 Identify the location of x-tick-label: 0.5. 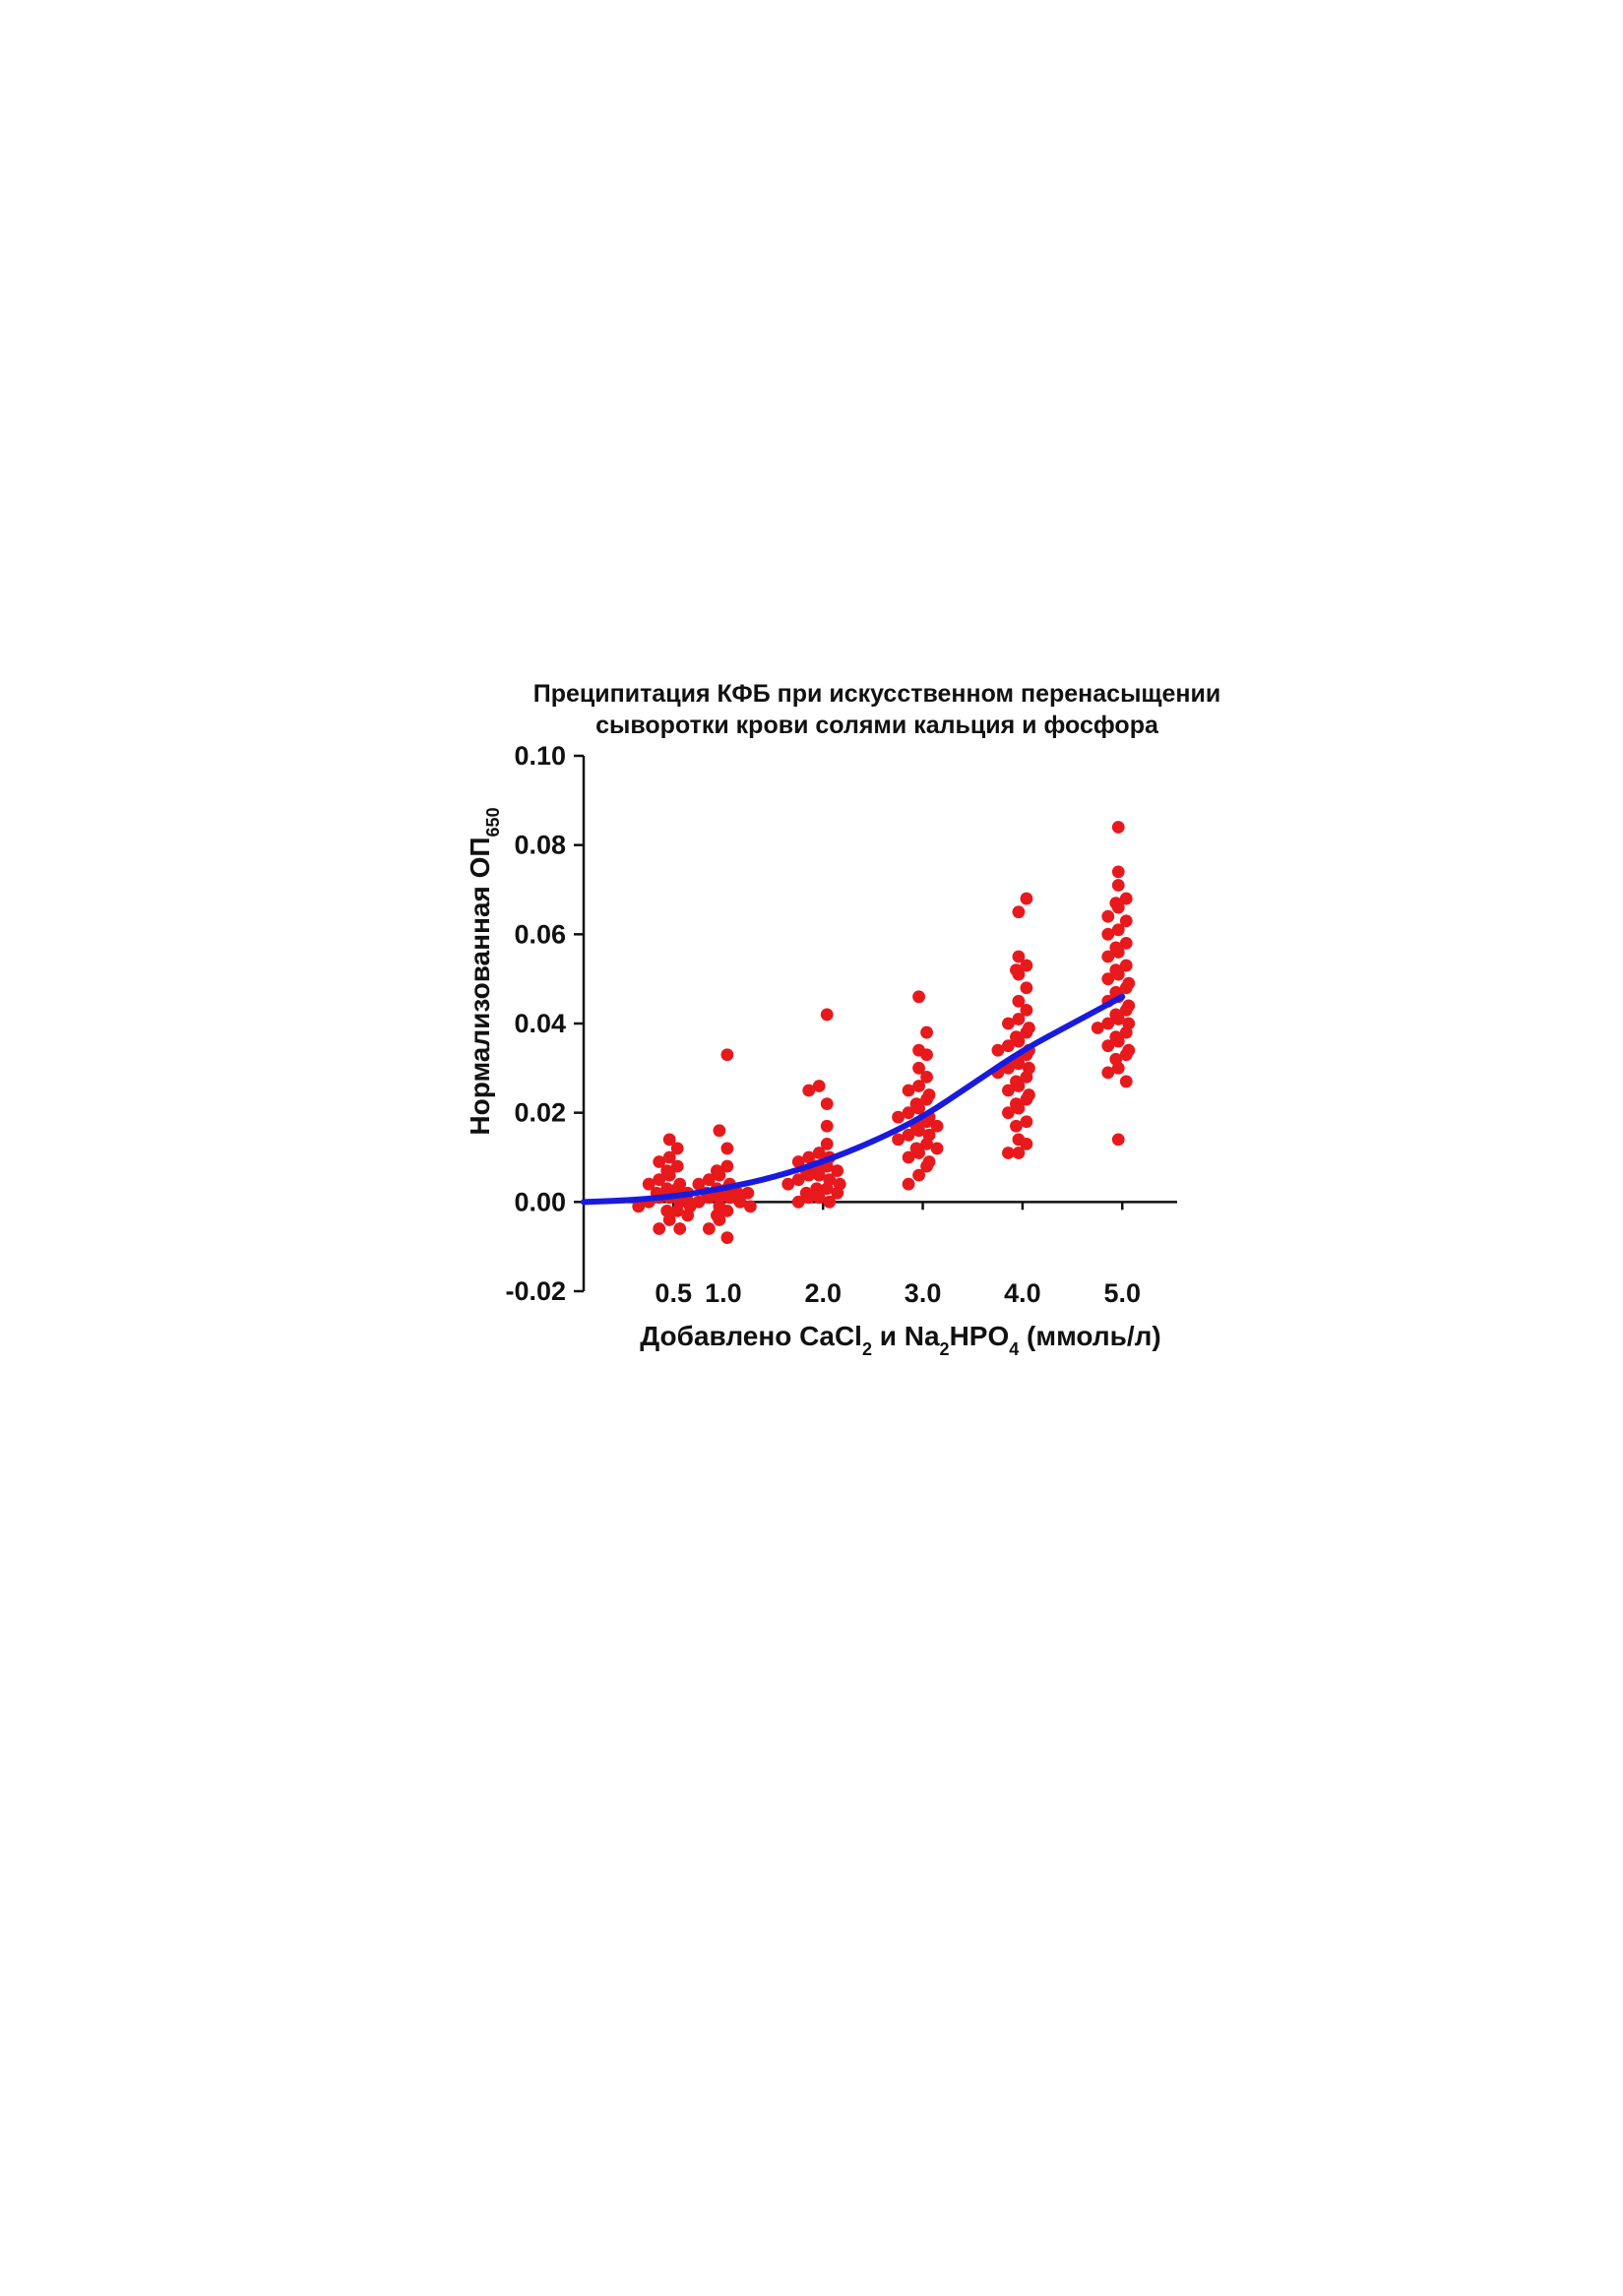
(673, 1293).